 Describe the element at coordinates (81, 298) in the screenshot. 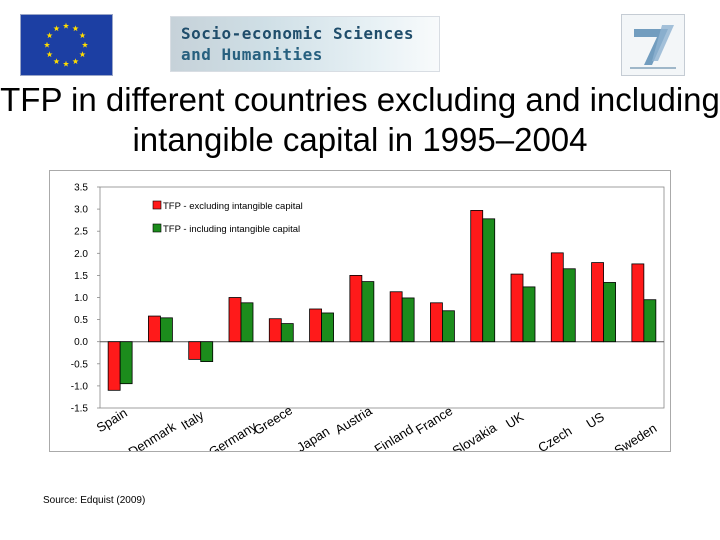

I see `y-tick-label: 1.0` at that location.